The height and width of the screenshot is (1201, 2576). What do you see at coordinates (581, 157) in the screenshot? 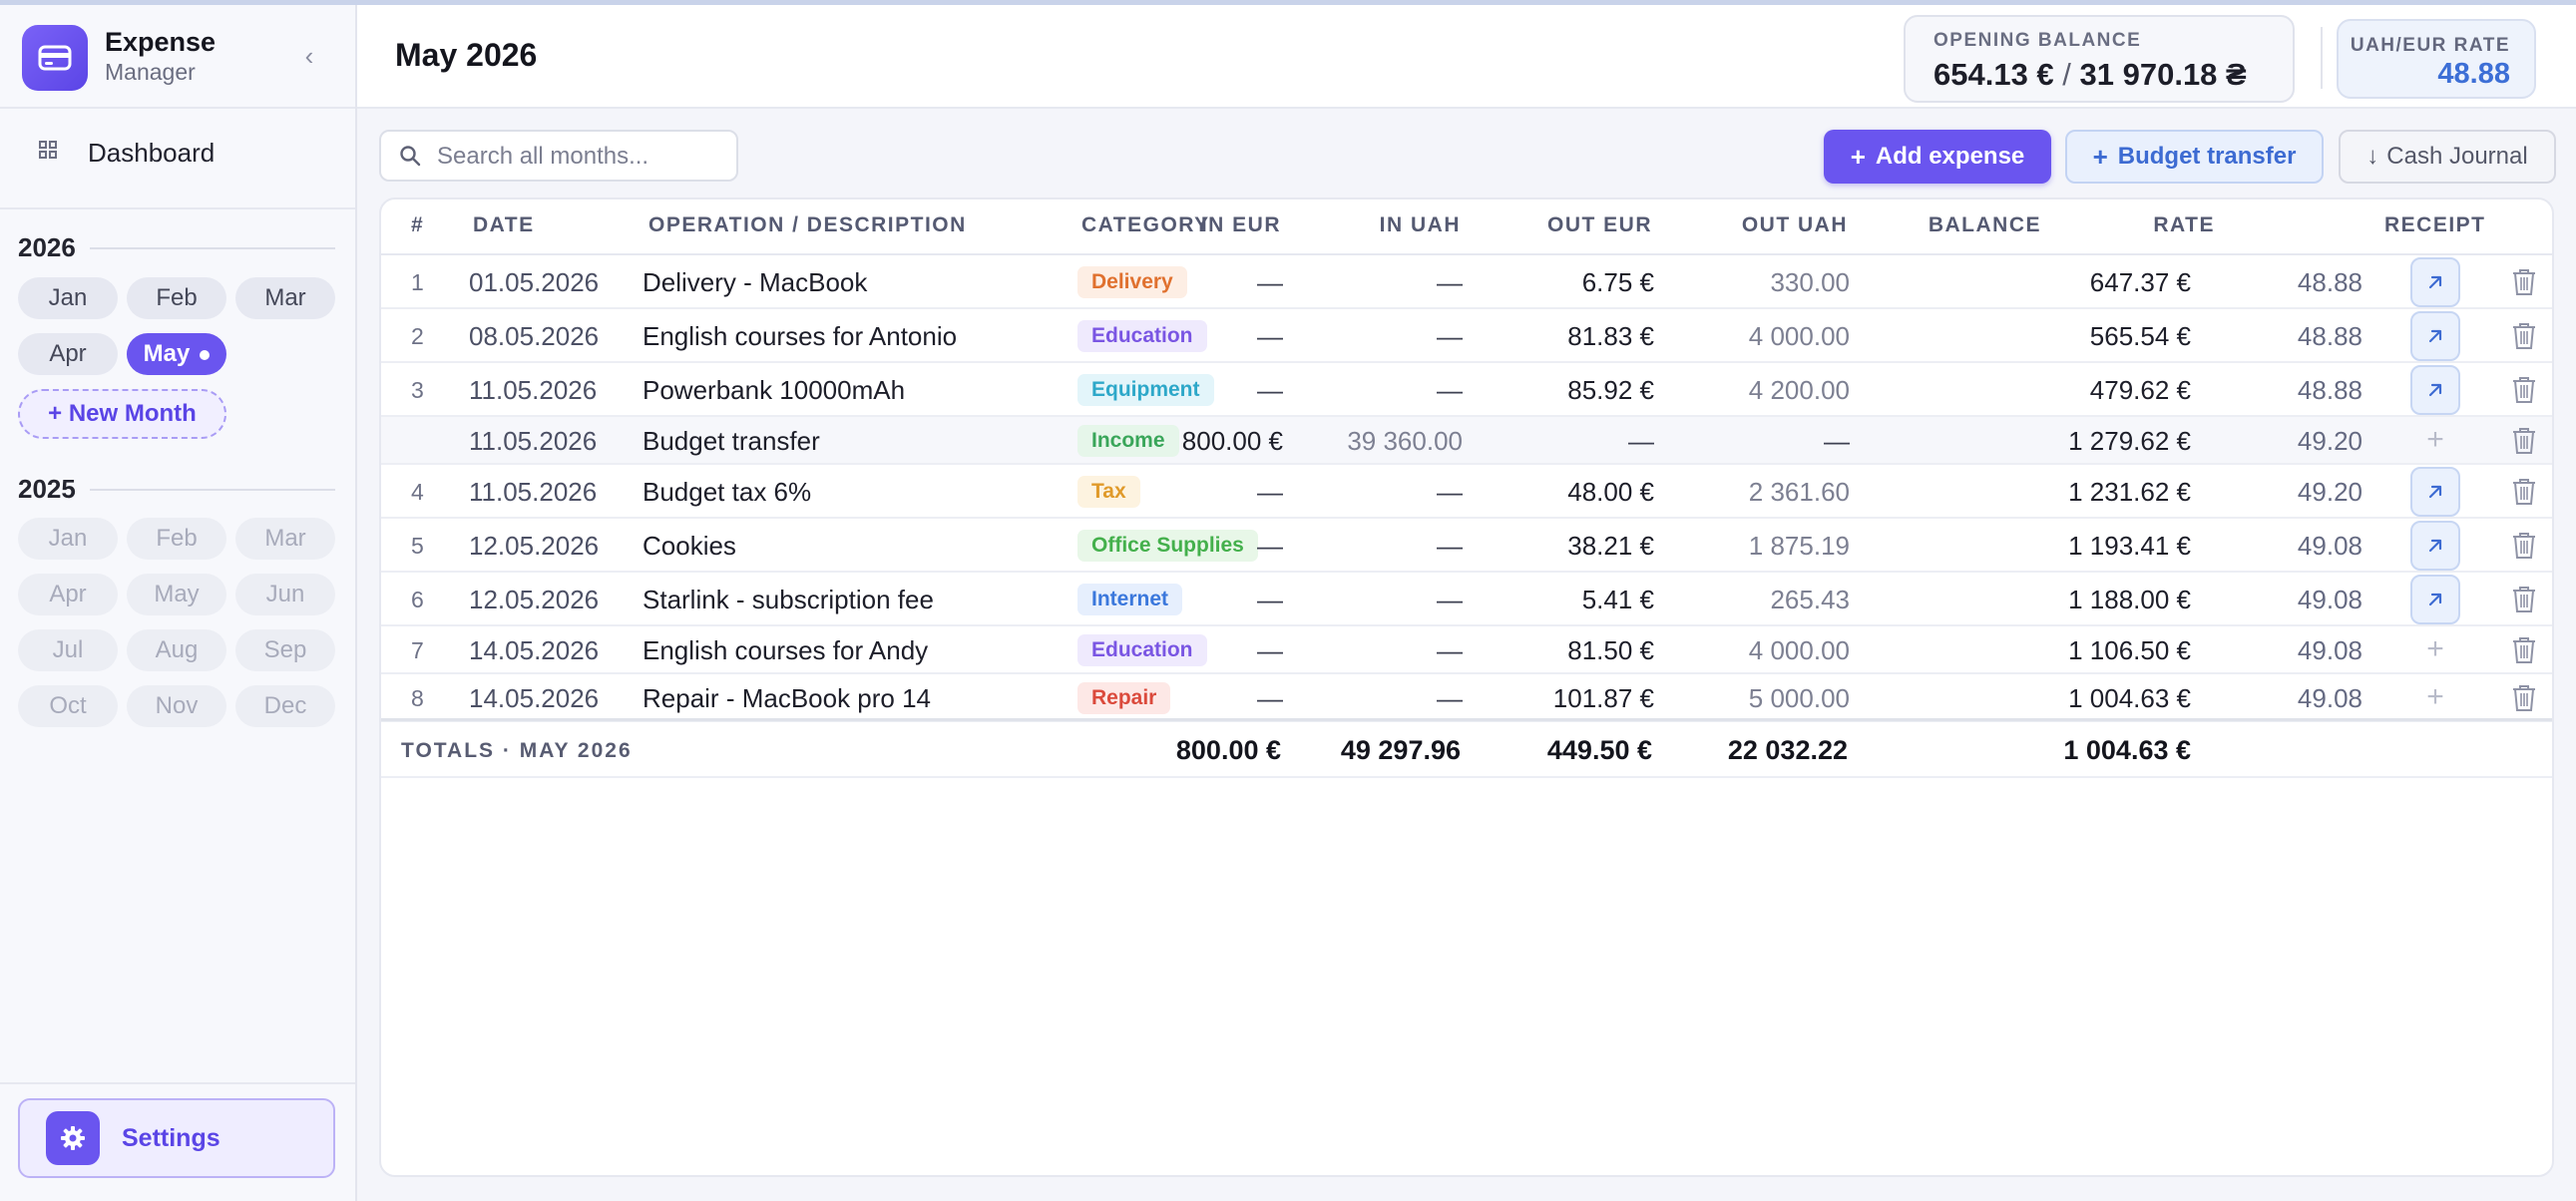
I see `search-input` at bounding box center [581, 157].